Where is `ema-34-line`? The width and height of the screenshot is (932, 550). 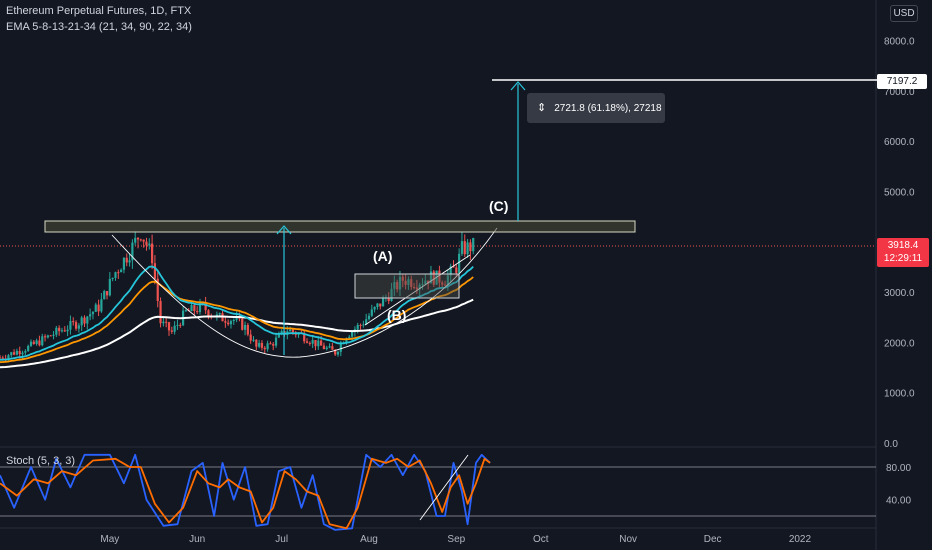
ema-34-line is located at coordinates (237, 320).